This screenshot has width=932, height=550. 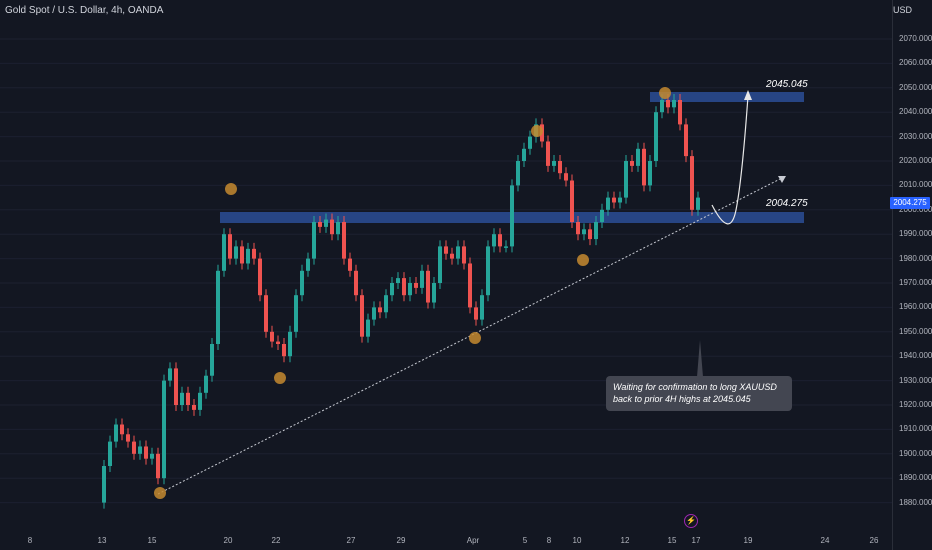 What do you see at coordinates (915, 63) in the screenshot?
I see `price-tick: 2060.000` at bounding box center [915, 63].